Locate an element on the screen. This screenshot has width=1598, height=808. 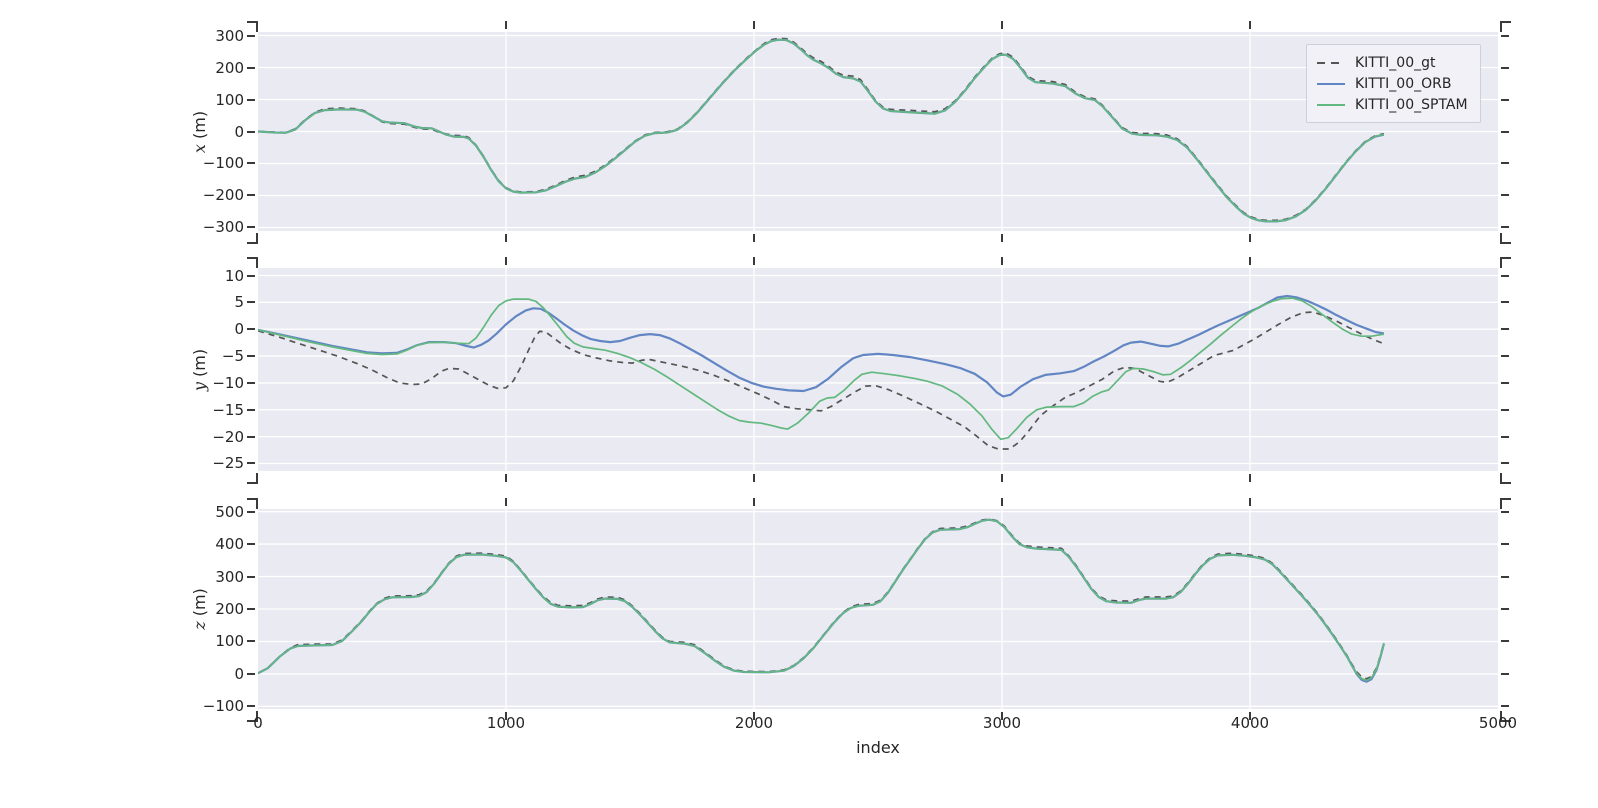
y-axis-label-y: y (m) is located at coordinates (200, 370).